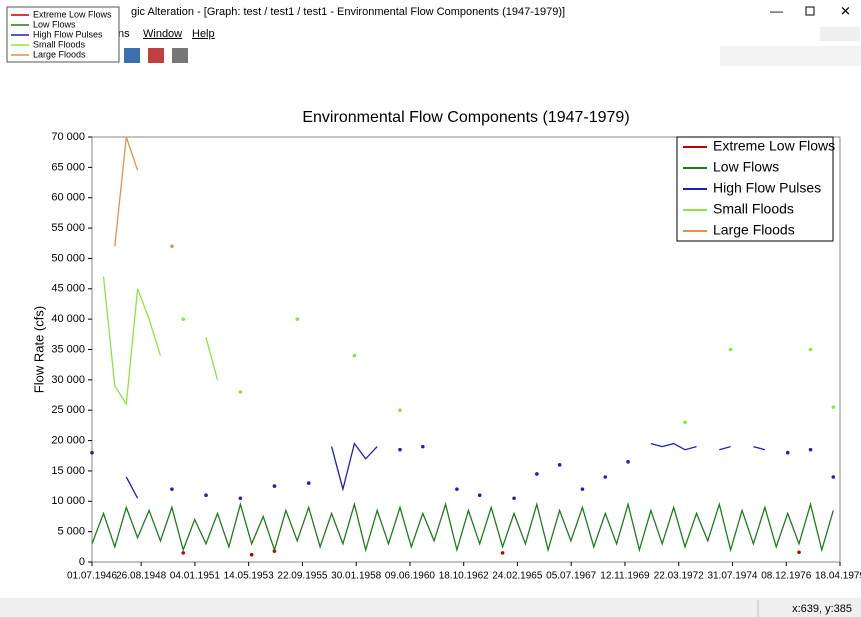 The width and height of the screenshot is (861, 617). What do you see at coordinates (68, 137) in the screenshot?
I see `y-tick-label: 70 000` at bounding box center [68, 137].